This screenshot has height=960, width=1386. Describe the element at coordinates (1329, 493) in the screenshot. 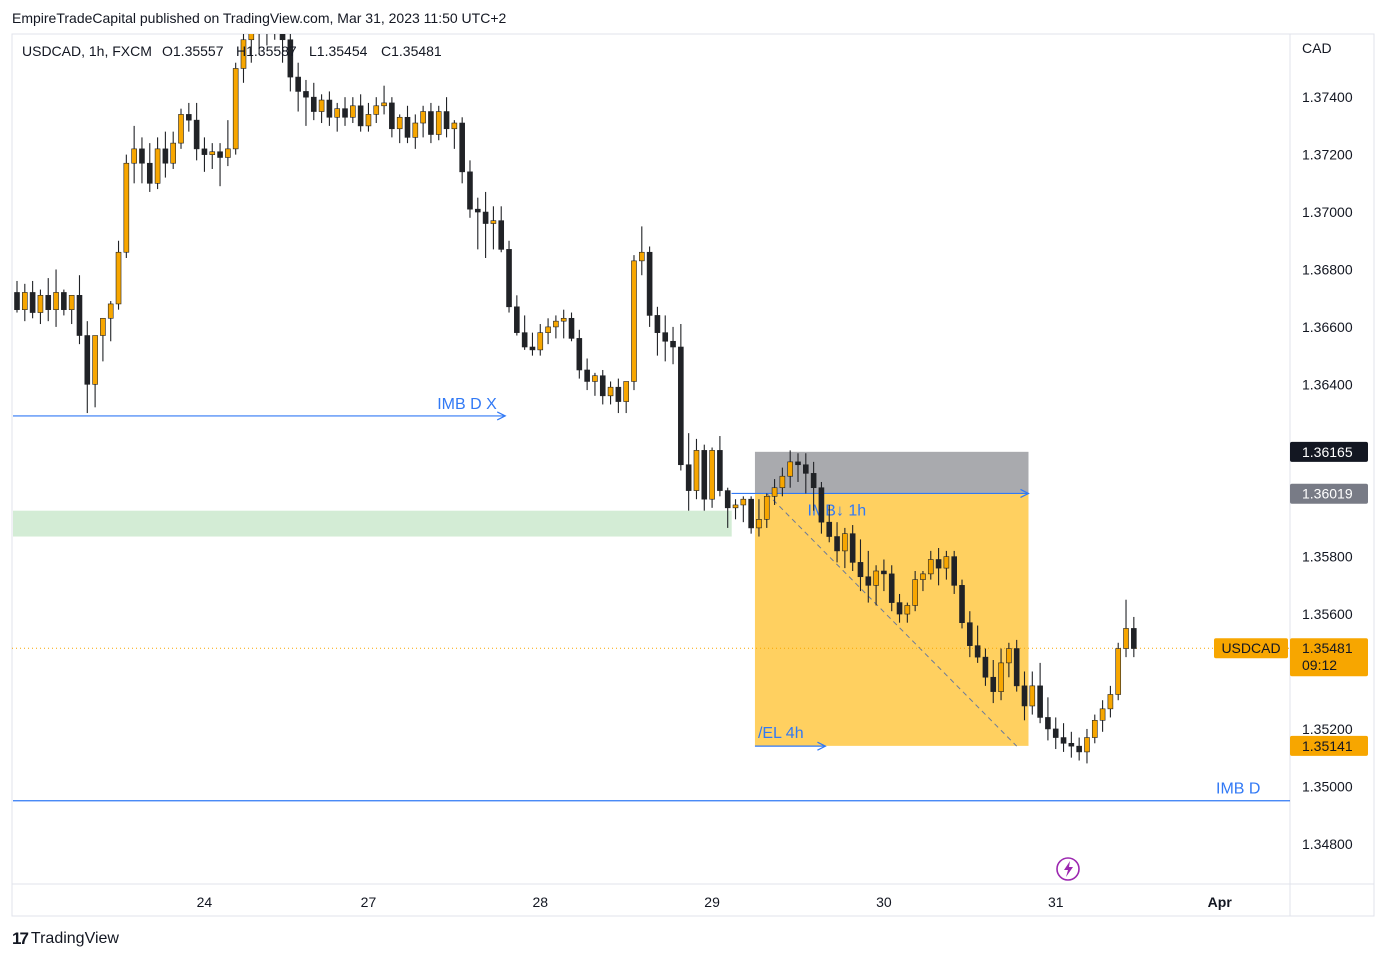

I see `price-tag-bg` at that location.